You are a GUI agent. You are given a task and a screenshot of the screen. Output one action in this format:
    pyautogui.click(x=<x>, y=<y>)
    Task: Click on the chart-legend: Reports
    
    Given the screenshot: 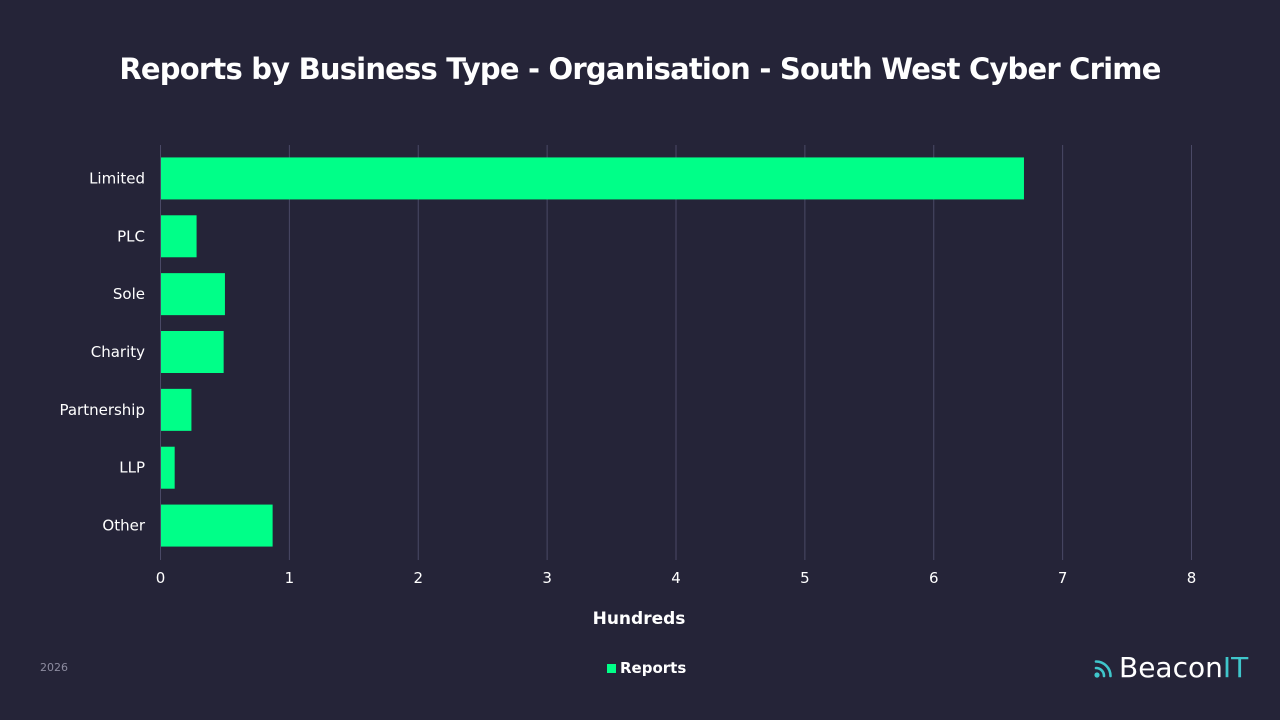 What is the action you would take?
    pyautogui.click(x=646, y=668)
    